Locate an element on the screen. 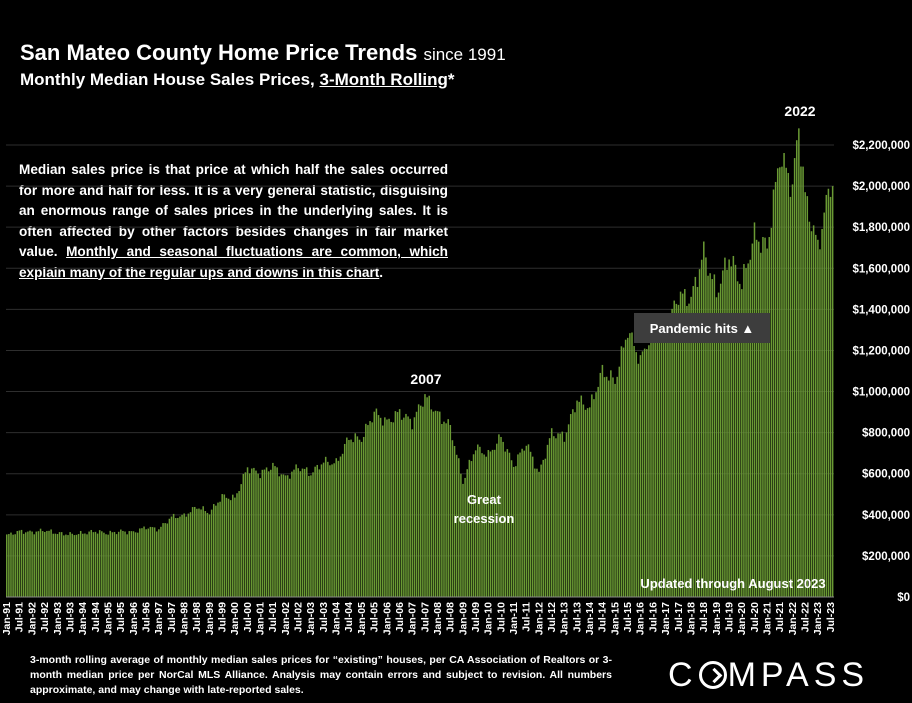 This screenshot has width=912, height=703. x-tick-label: Jul-08 is located at coordinates (451, 617).